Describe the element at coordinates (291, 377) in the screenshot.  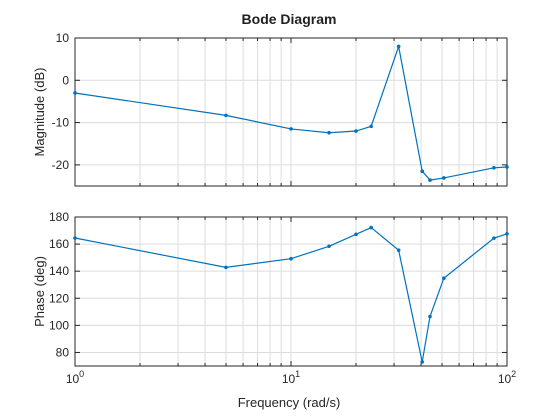
I see `x-tick-label: 10¹` at that location.